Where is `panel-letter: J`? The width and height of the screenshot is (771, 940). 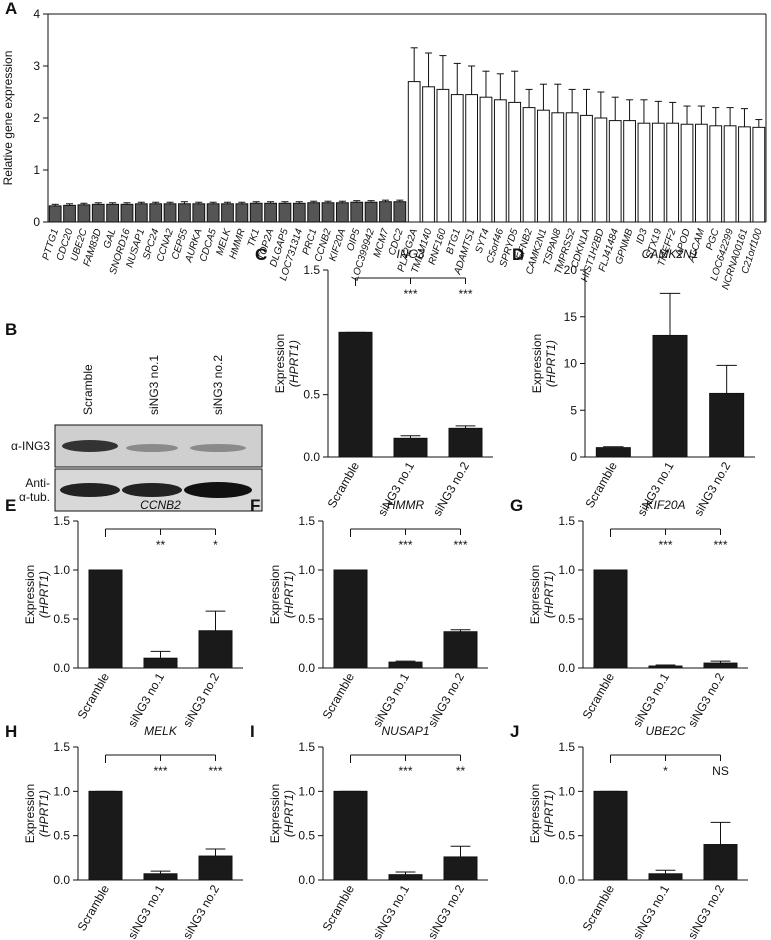
panel-letter: J is located at coordinates (514, 731).